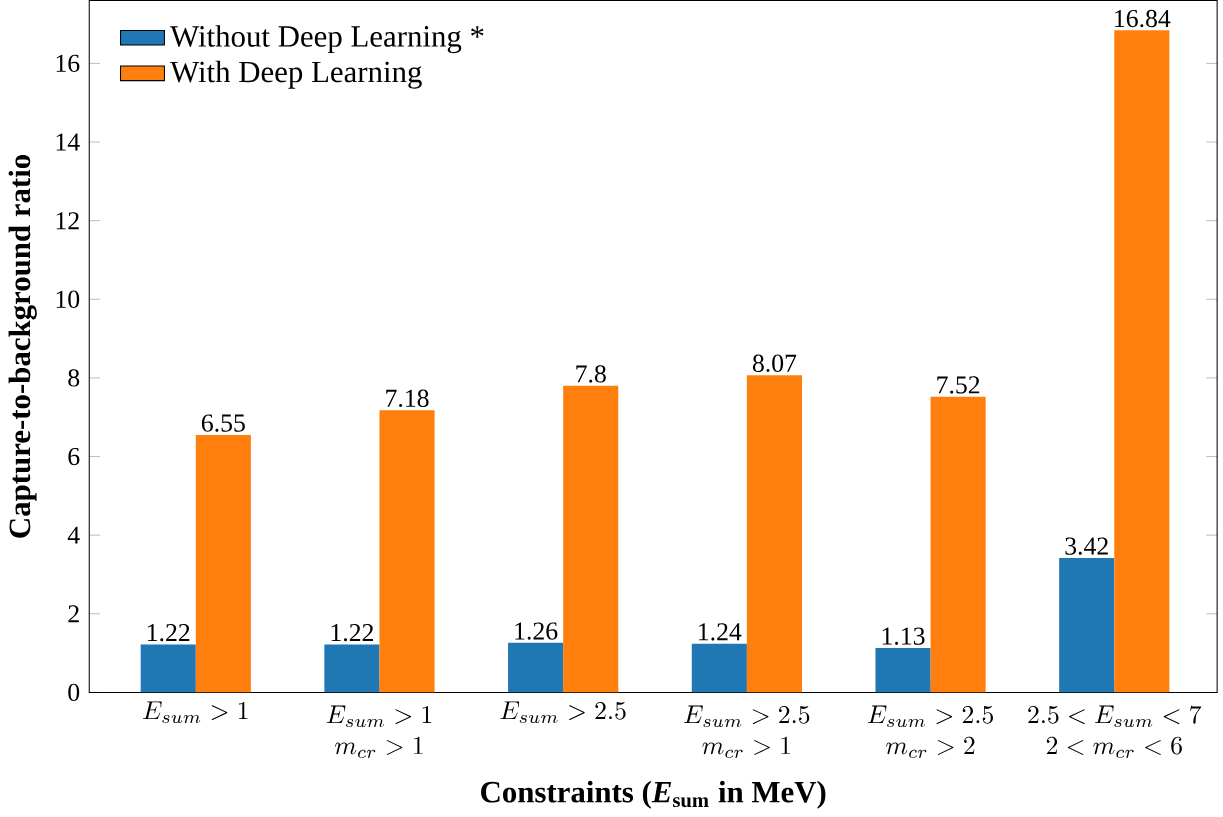 The width and height of the screenshot is (1223, 817). Describe the element at coordinates (1086, 546) in the screenshot. I see `data-label: 3.42` at that location.